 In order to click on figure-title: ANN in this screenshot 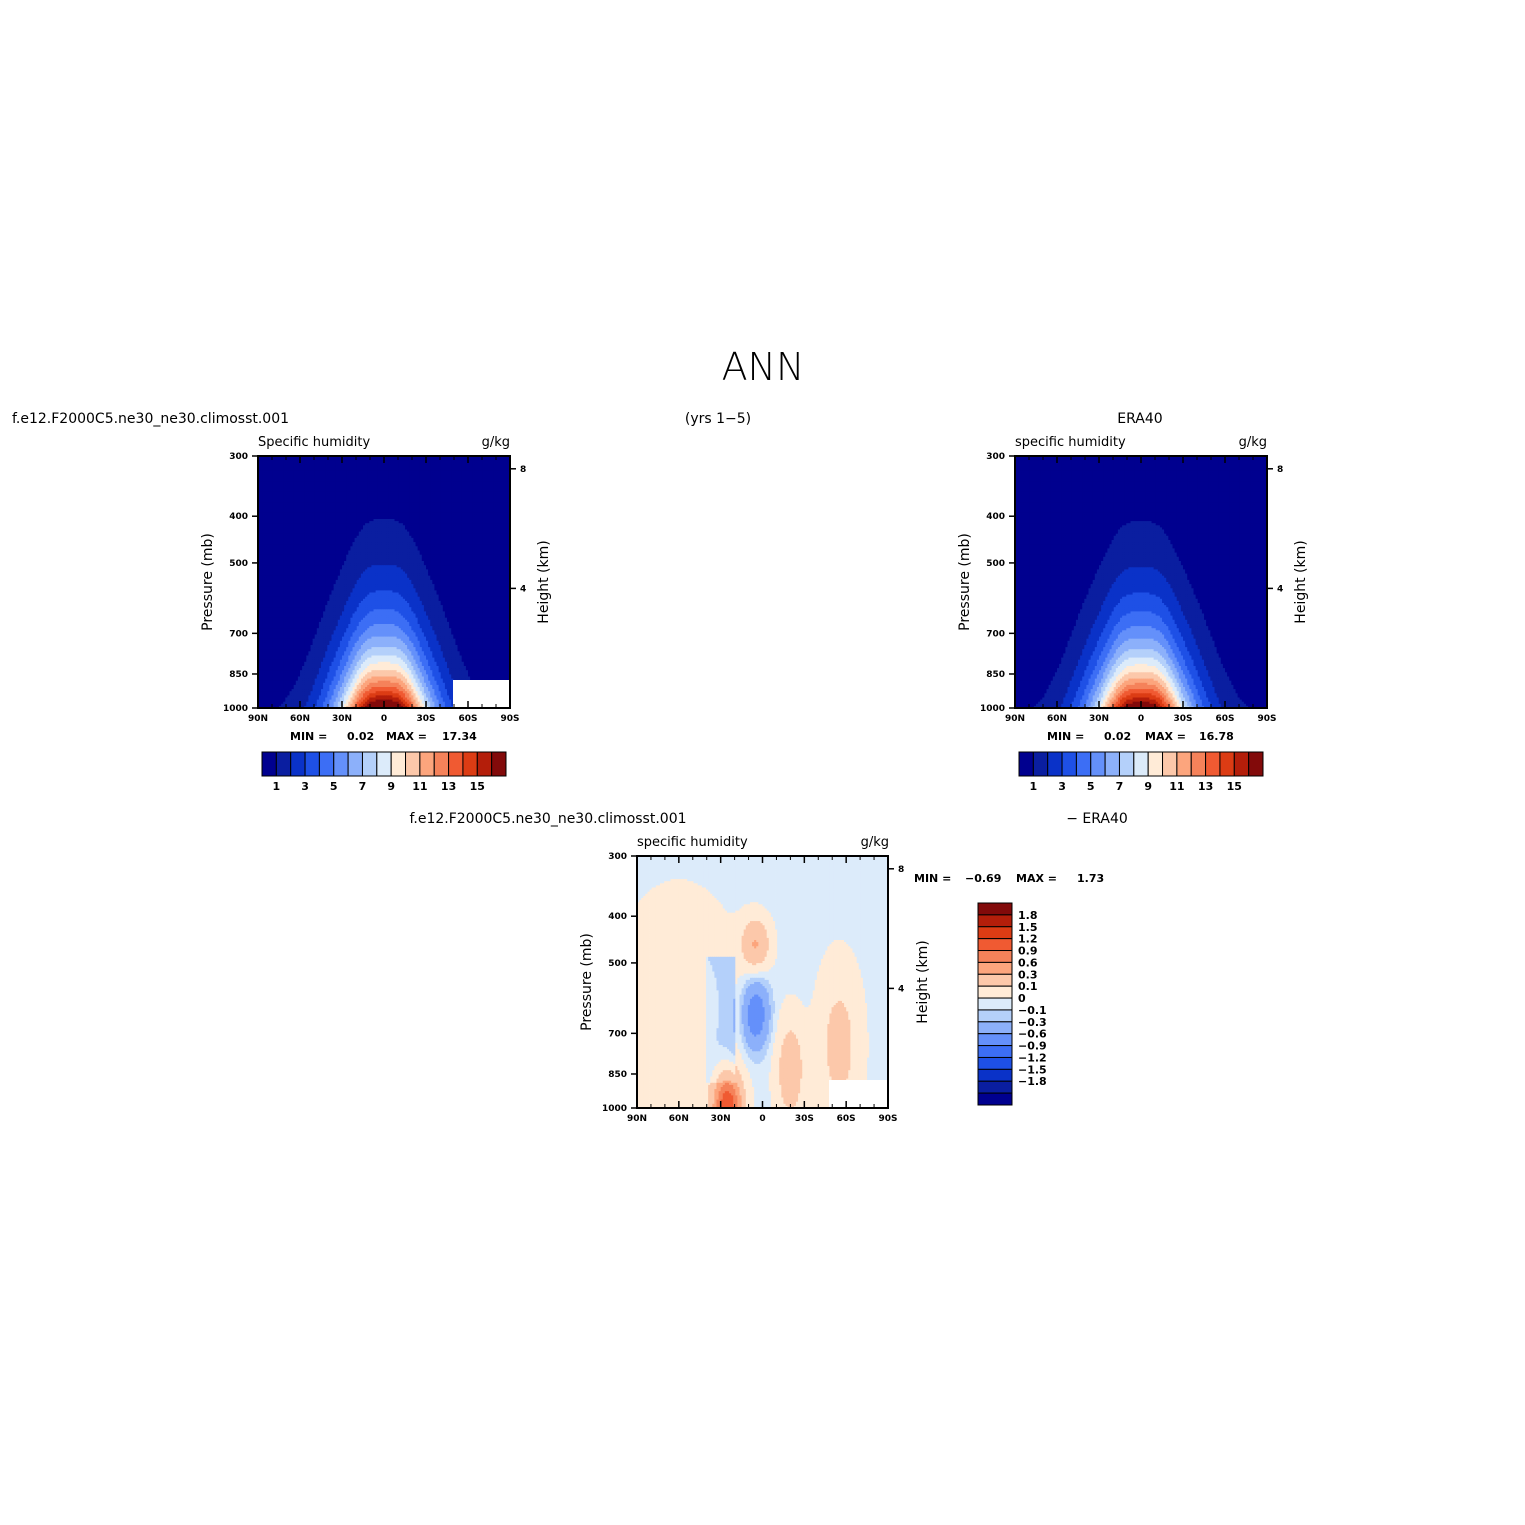, I will do `click(763, 367)`.